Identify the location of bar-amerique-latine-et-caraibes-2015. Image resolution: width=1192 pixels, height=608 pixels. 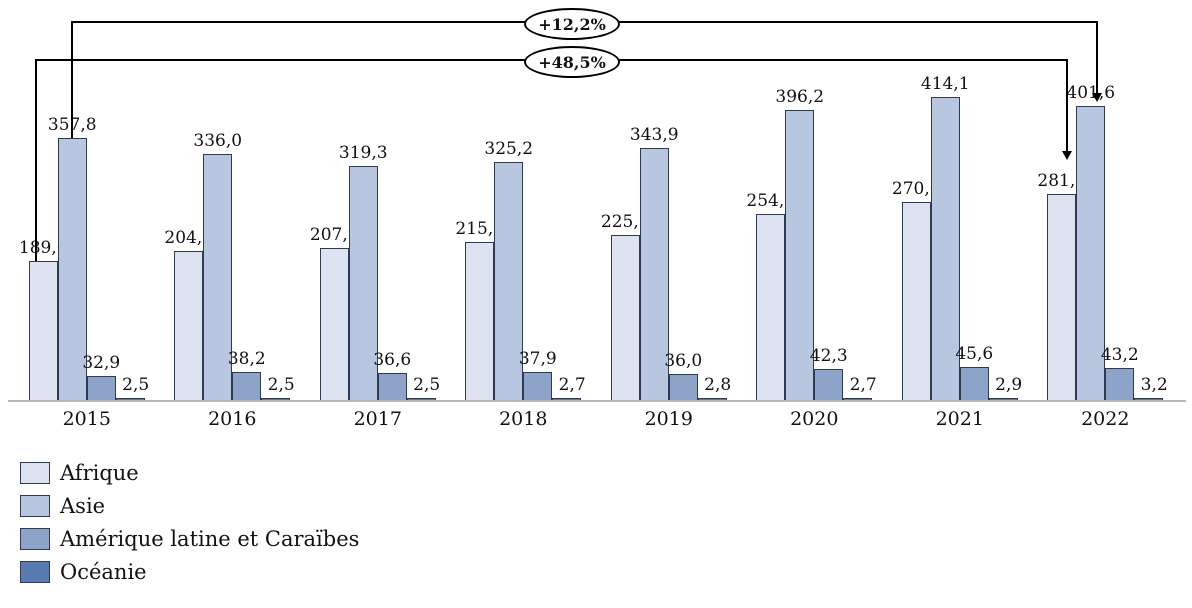
(101, 388).